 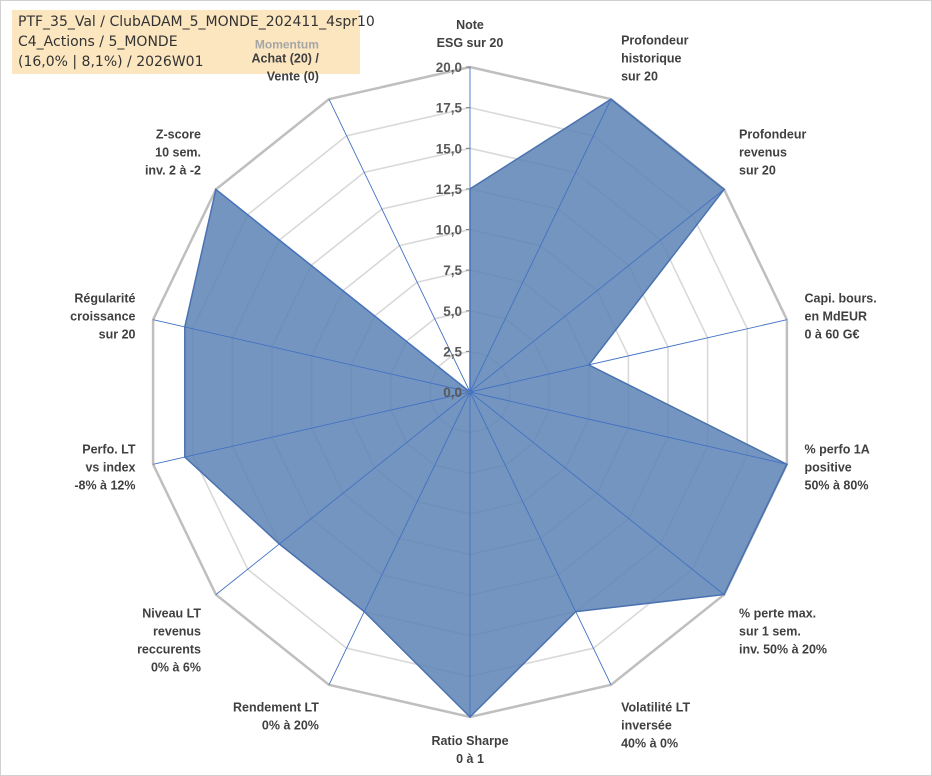 I want to click on category-label-line: croissance, so click(x=102, y=317).